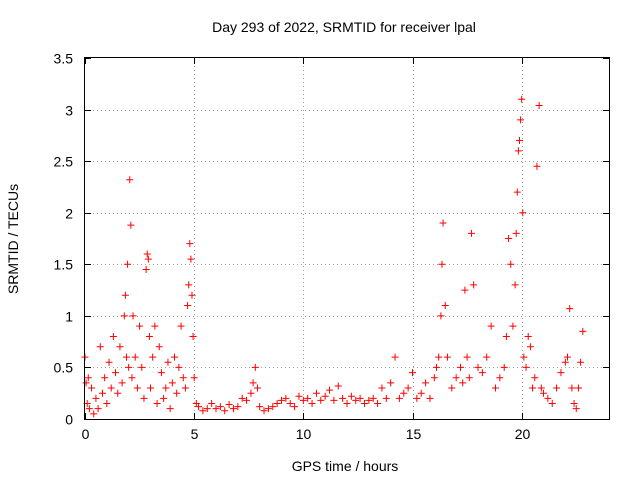 The height and width of the screenshot is (480, 640). What do you see at coordinates (304, 434) in the screenshot?
I see `x-tick-label: 10` at bounding box center [304, 434].